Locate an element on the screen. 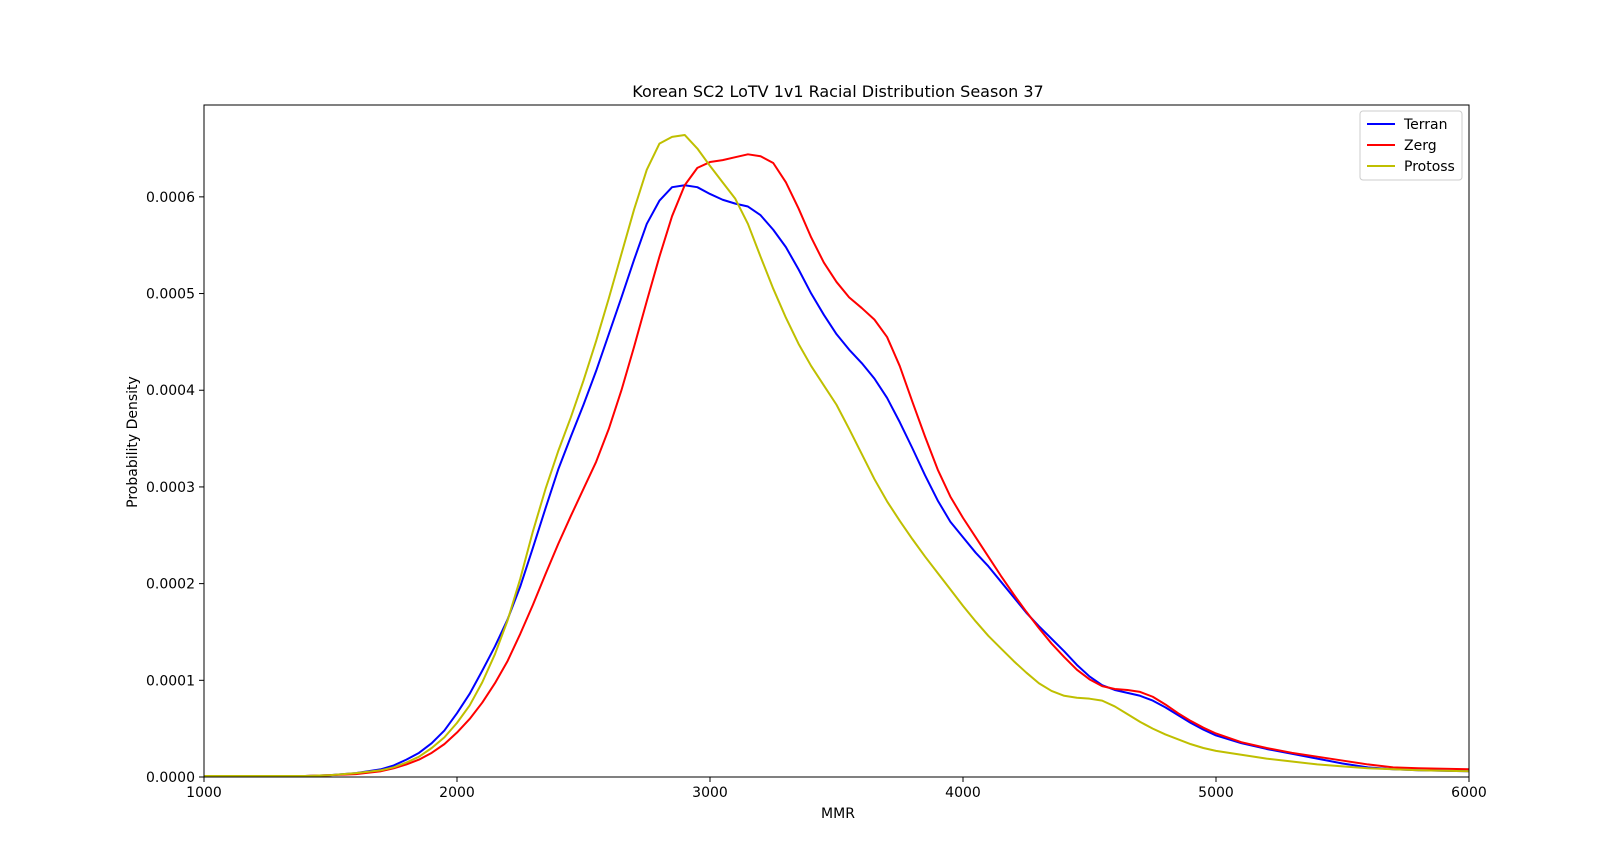  x-tick-label: 2000 is located at coordinates (457, 793).